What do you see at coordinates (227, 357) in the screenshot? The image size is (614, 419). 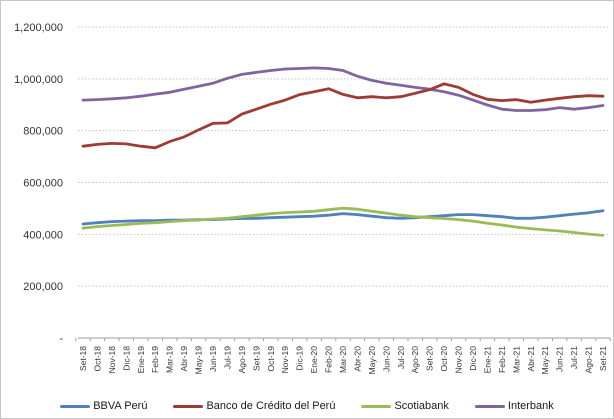 I see `x-axis-tick-label: Jul-19` at bounding box center [227, 357].